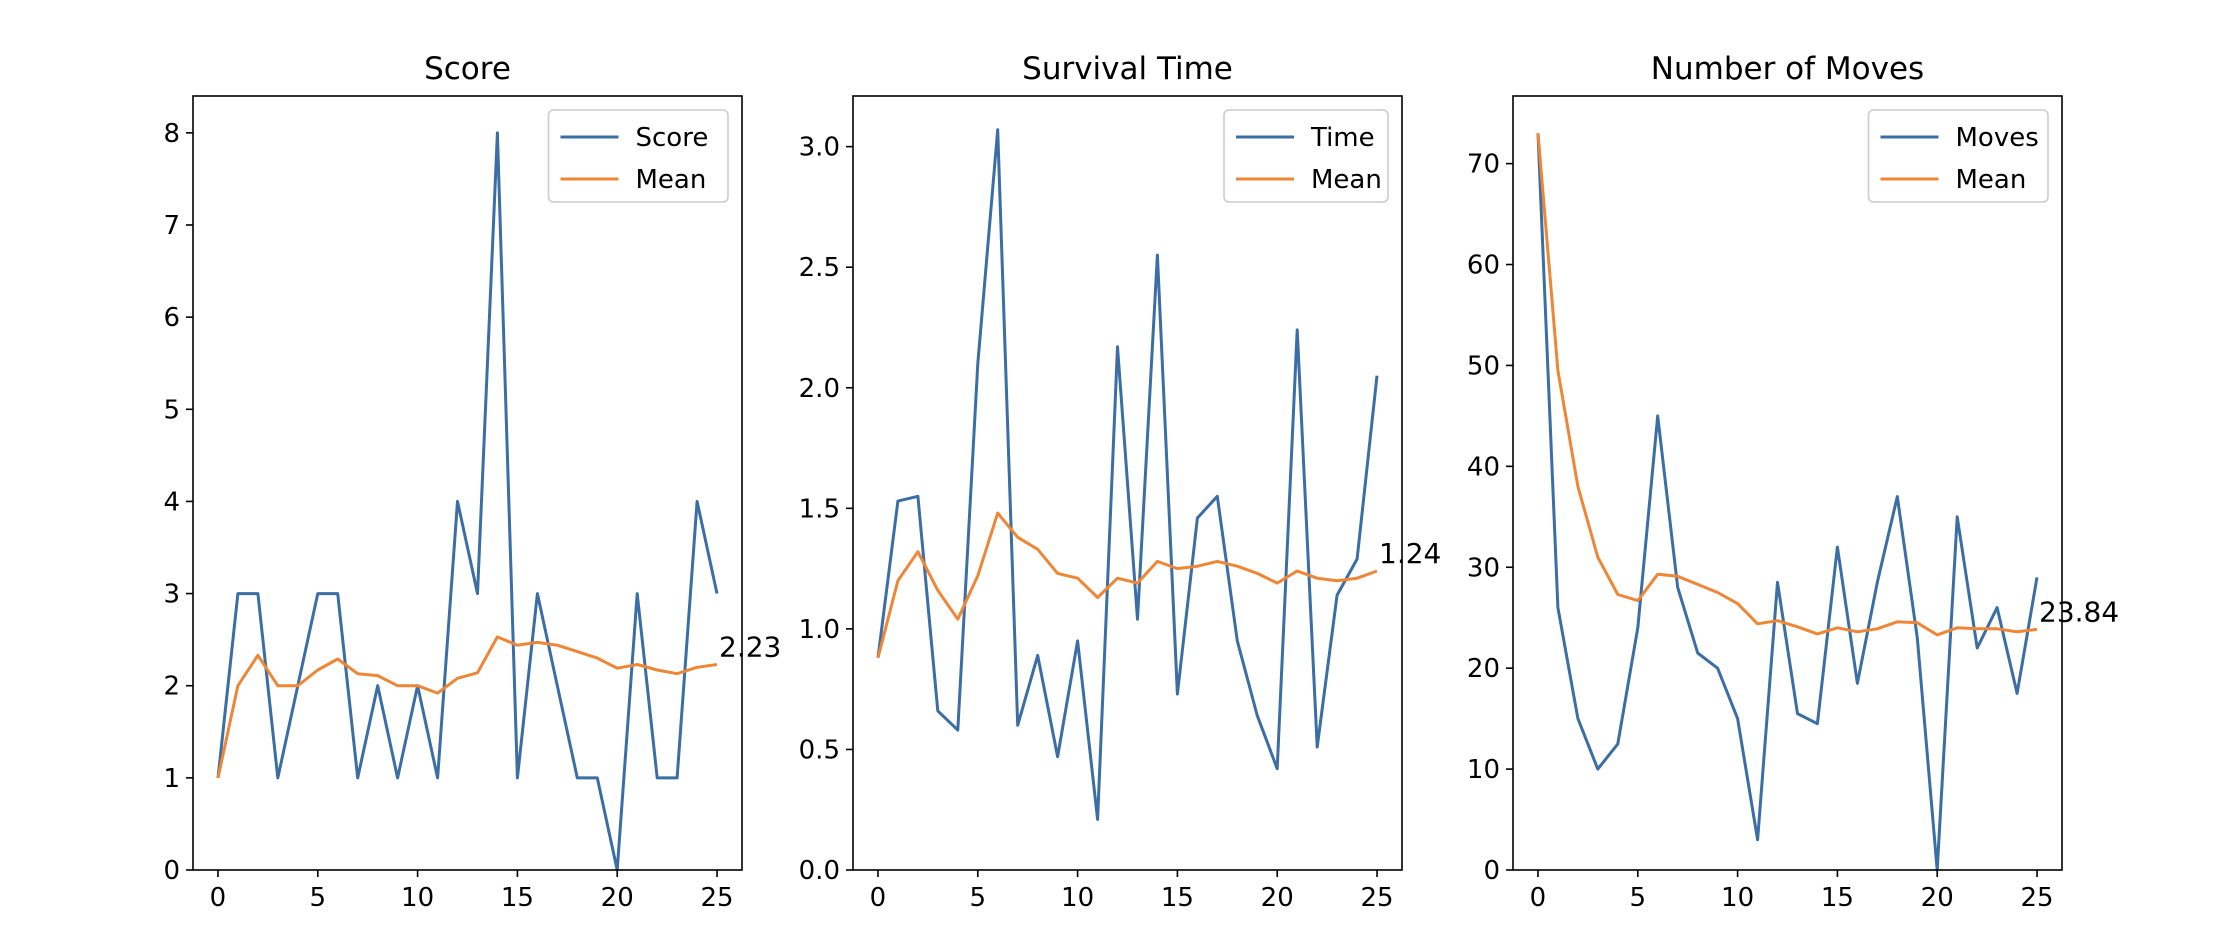 The image size is (2228, 952). Describe the element at coordinates (171, 134) in the screenshot. I see `score-y-tick-label: 8` at that location.